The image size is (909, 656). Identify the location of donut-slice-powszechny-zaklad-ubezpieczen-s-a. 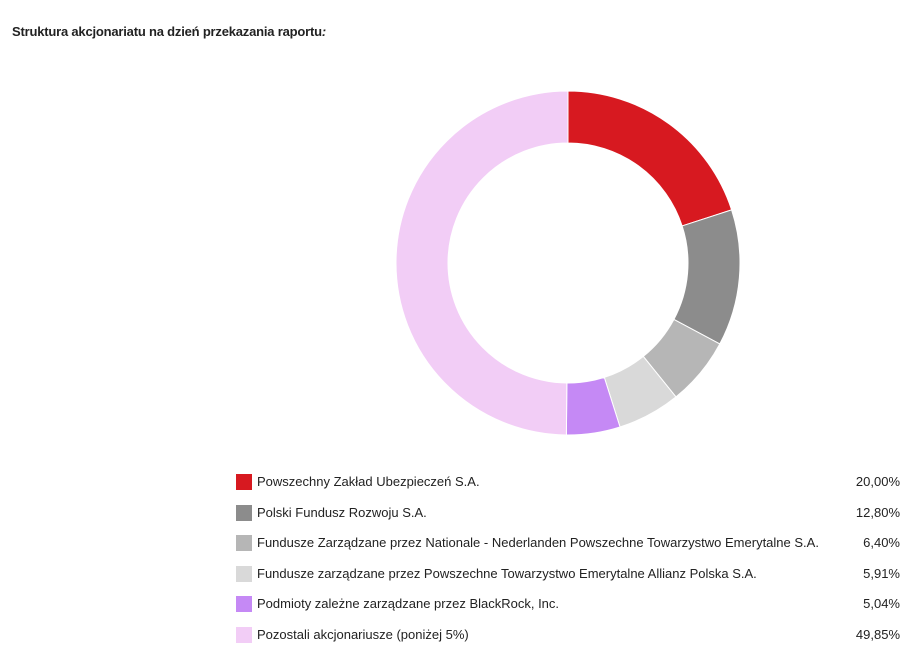
(650, 158).